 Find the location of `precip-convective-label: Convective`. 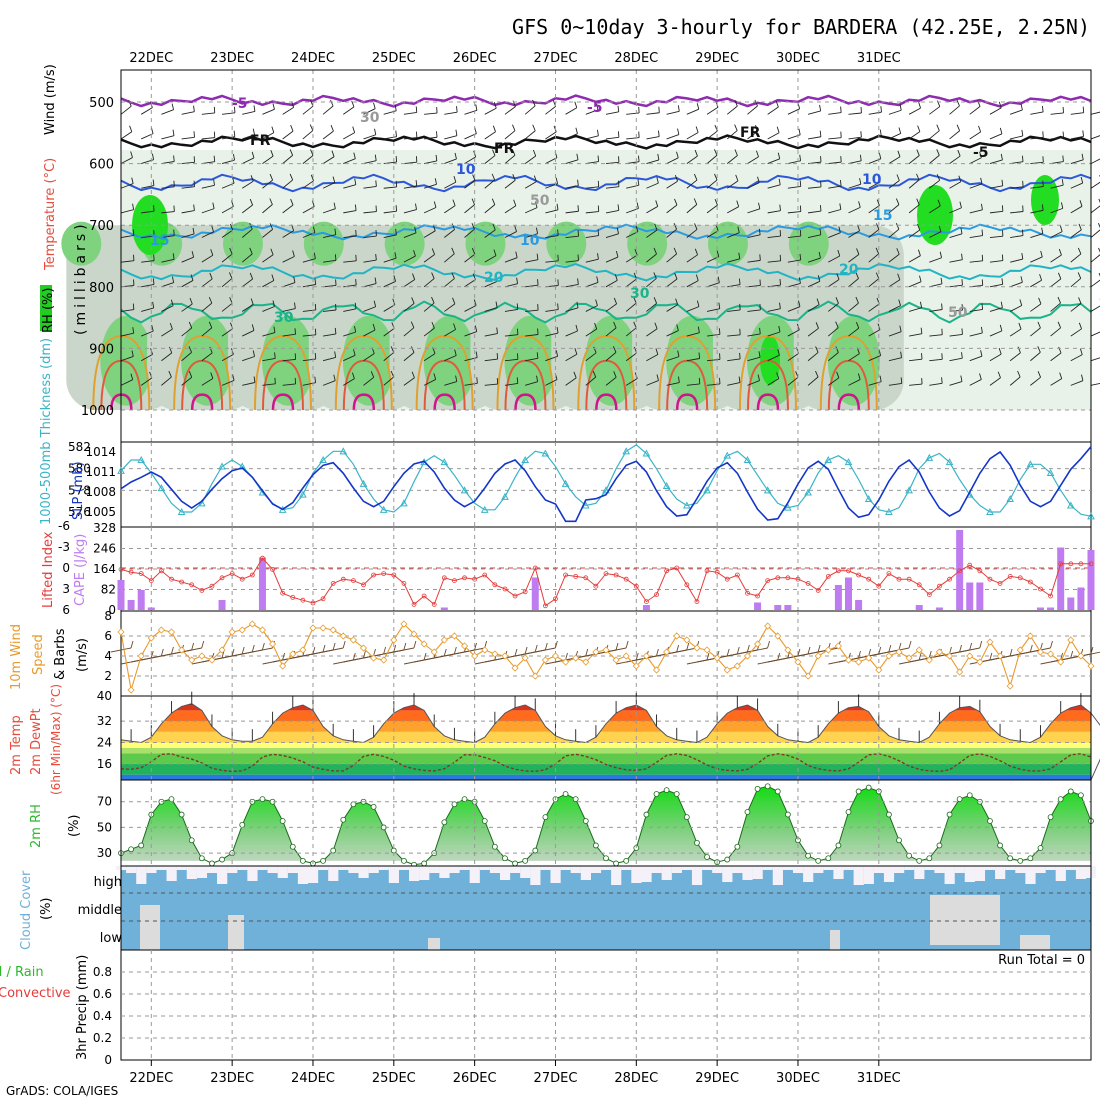

precip-convective-label: Convective is located at coordinates (35, 993).